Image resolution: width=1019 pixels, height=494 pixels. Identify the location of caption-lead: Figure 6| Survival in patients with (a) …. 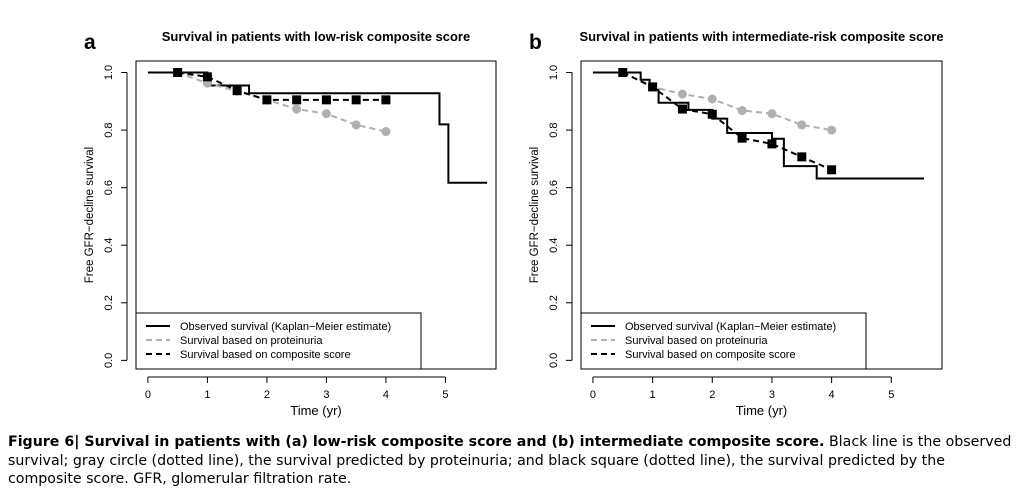
(416, 442).